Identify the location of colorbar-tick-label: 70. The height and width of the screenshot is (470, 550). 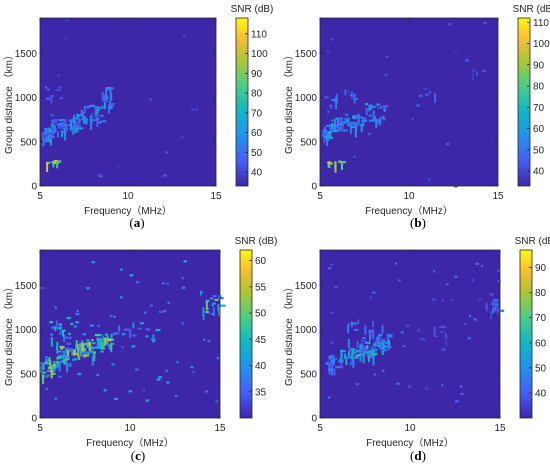
(539, 108).